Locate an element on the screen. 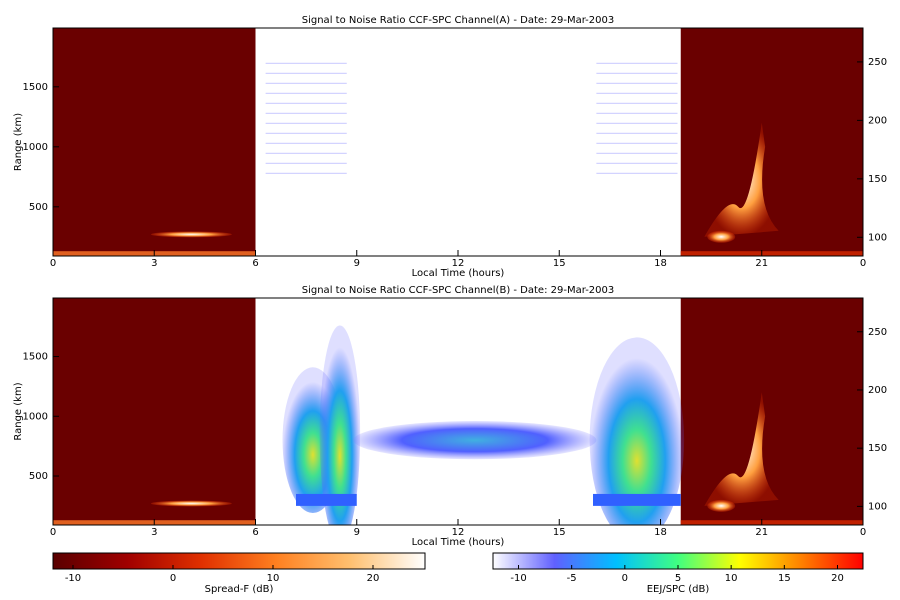 This screenshot has height=600, width=900. colorbar: -10 -5 0 5 10 15 20 EEJ/SPC (dB) is located at coordinates (678, 573).